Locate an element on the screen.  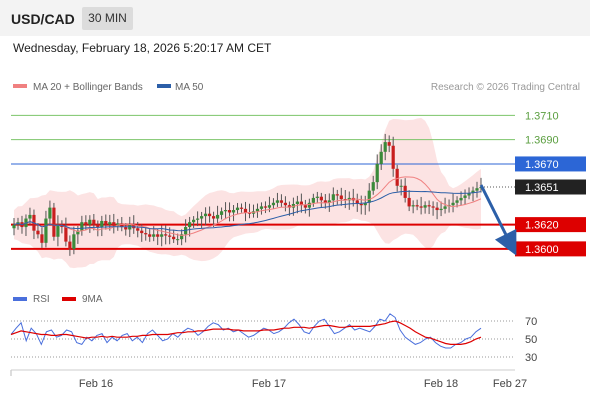
rsi-legend-swatch is located at coordinates (20, 299).